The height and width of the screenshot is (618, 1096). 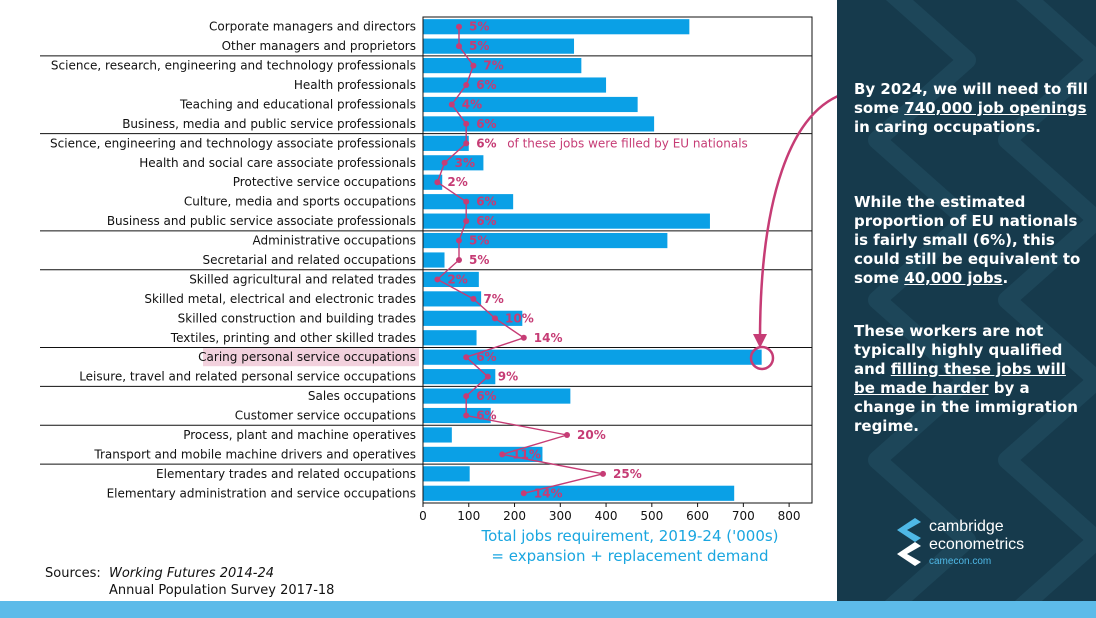 I want to click on x-tick-label: 200, so click(x=514, y=516).